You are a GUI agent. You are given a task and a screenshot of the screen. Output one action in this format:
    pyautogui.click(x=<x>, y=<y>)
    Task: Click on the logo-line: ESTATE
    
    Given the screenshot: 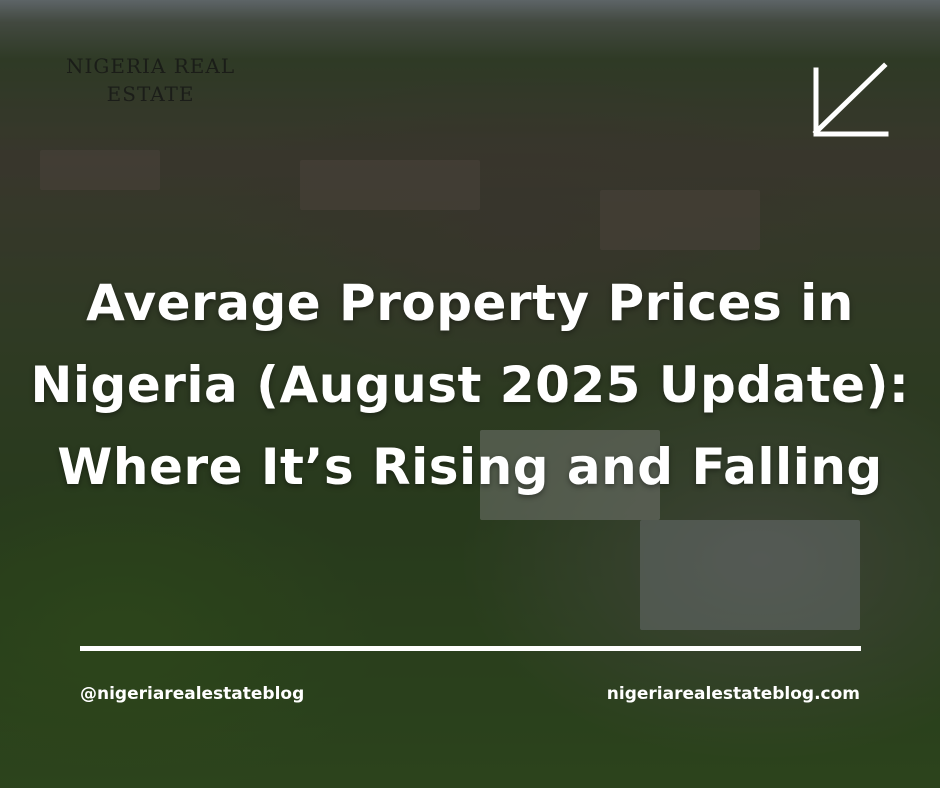 What is the action you would take?
    pyautogui.click(x=150, y=94)
    